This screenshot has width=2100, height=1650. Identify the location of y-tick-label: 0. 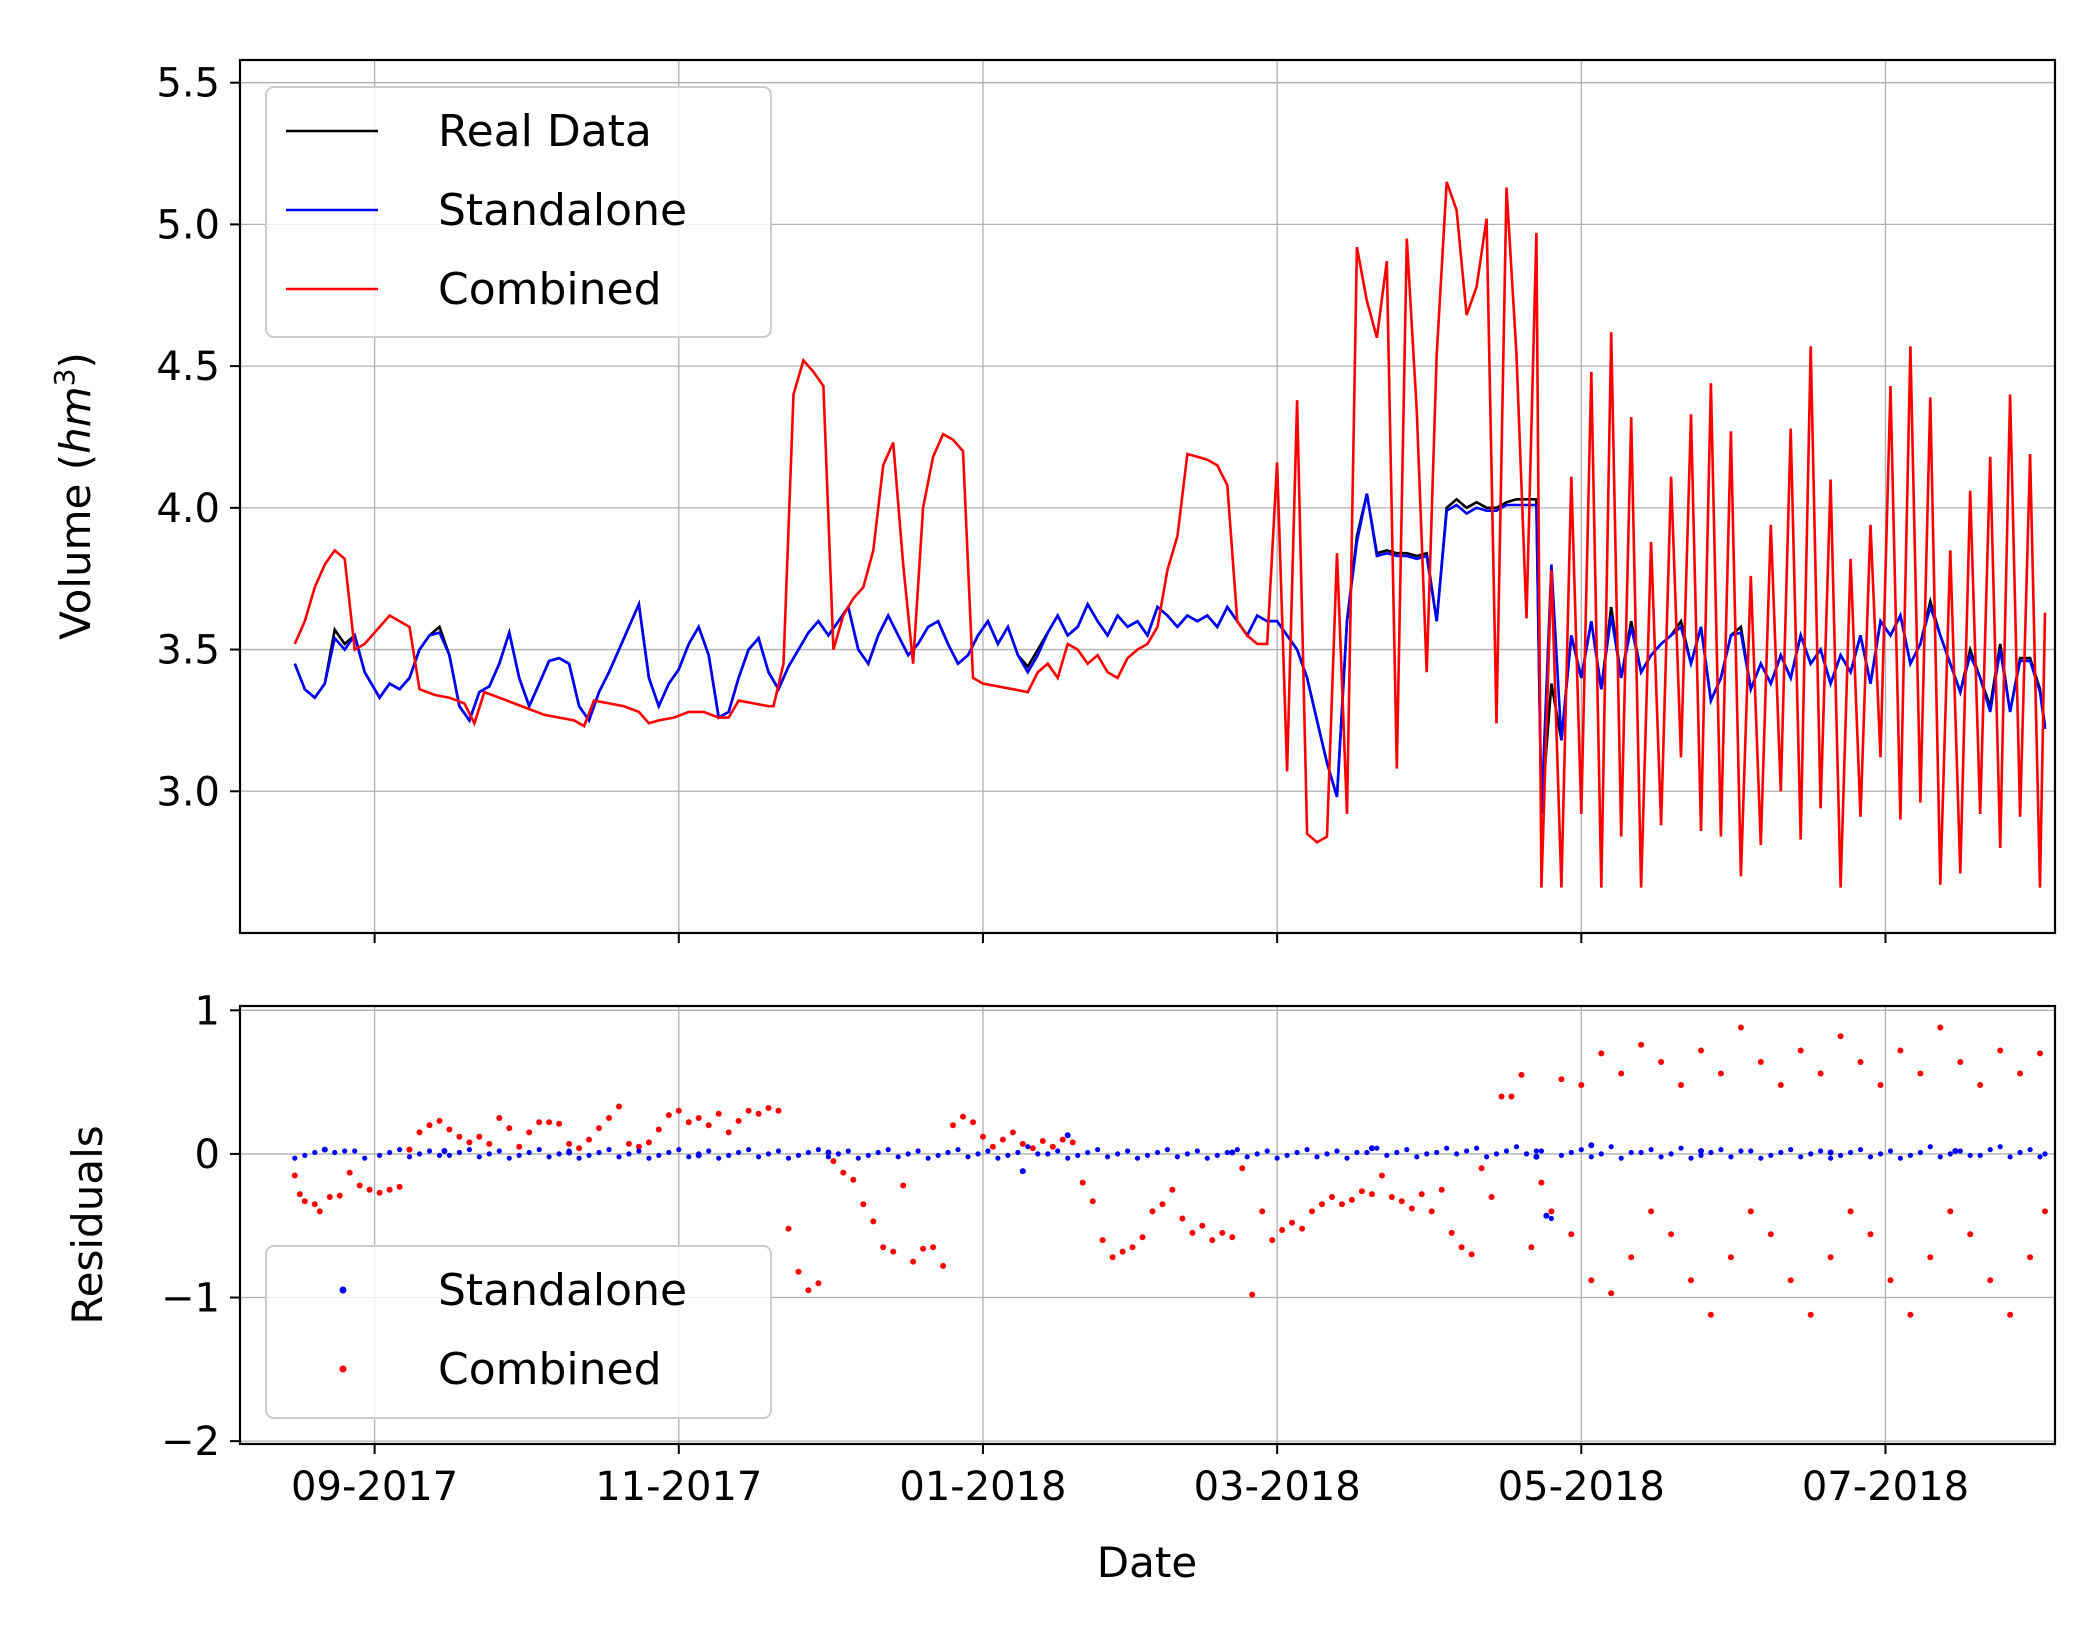
(207, 1155).